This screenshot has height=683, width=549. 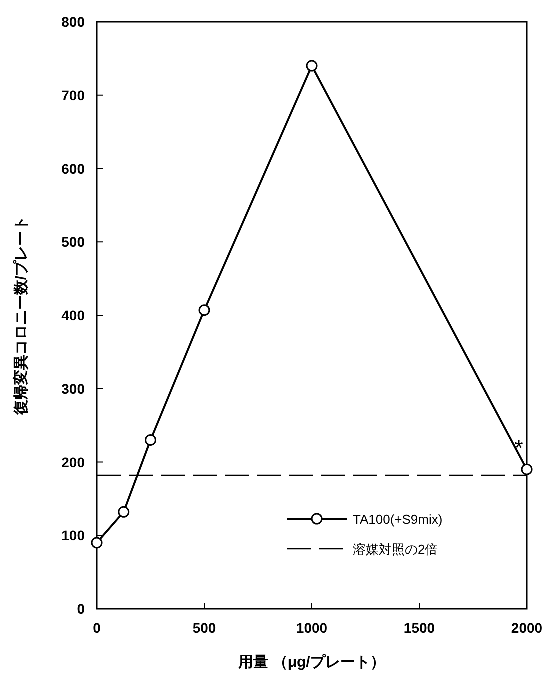 What do you see at coordinates (527, 628) in the screenshot?
I see `x-tick-label: 2000` at bounding box center [527, 628].